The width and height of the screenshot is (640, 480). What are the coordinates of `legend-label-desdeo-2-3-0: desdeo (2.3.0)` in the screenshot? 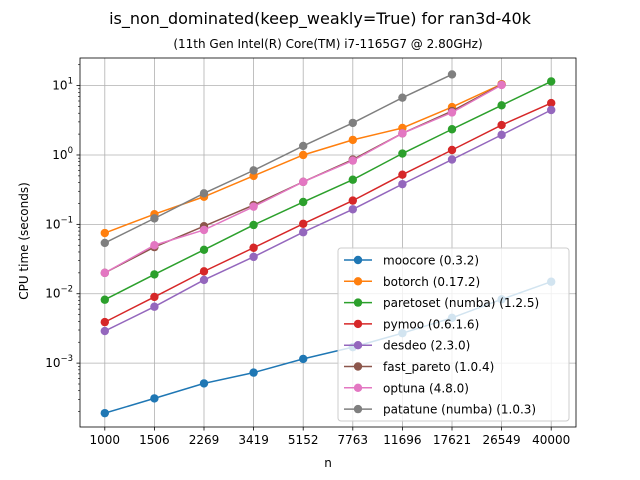 It's located at (426, 346).